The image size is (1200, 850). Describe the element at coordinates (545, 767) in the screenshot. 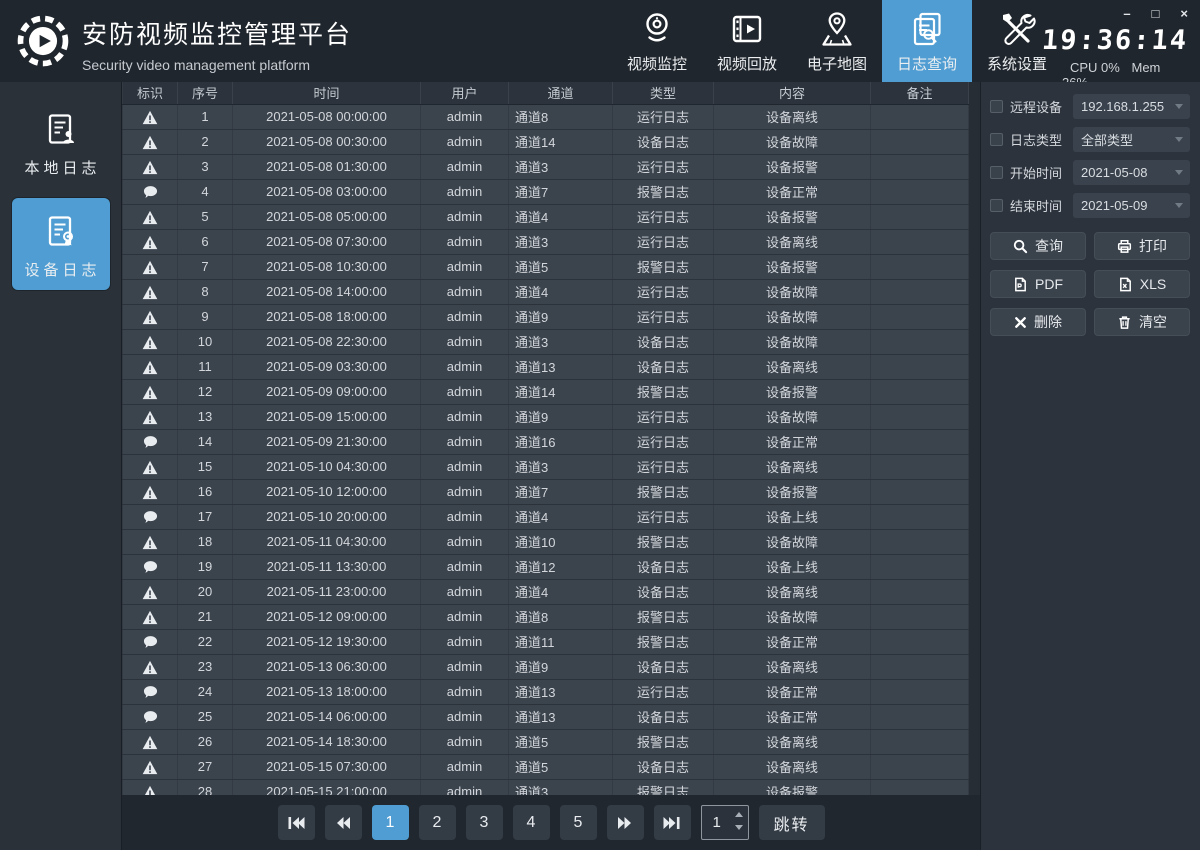

I see `table-row: 27 2021-05-15 07:30:00 admin 通道5 设备日志 设备离线` at that location.